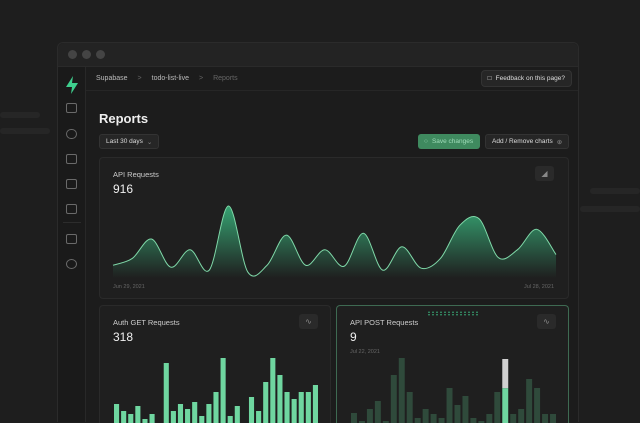 The image size is (640, 423). I want to click on add-remove-label: Add / Remove charts, so click(522, 141).